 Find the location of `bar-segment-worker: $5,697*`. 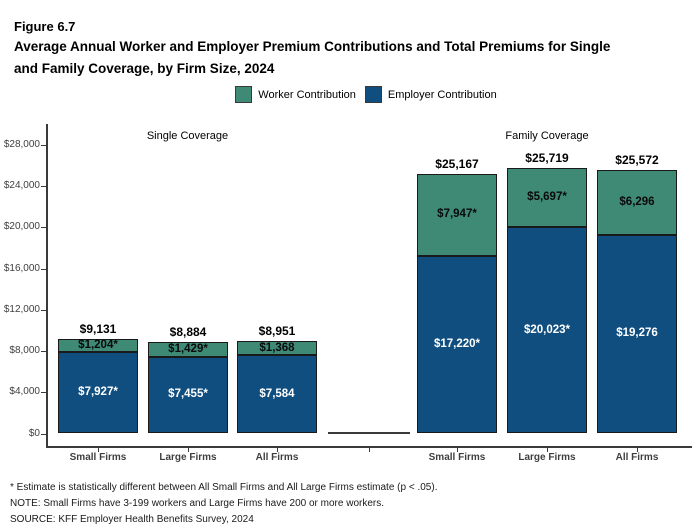

bar-segment-worker: $5,697* is located at coordinates (547, 198).